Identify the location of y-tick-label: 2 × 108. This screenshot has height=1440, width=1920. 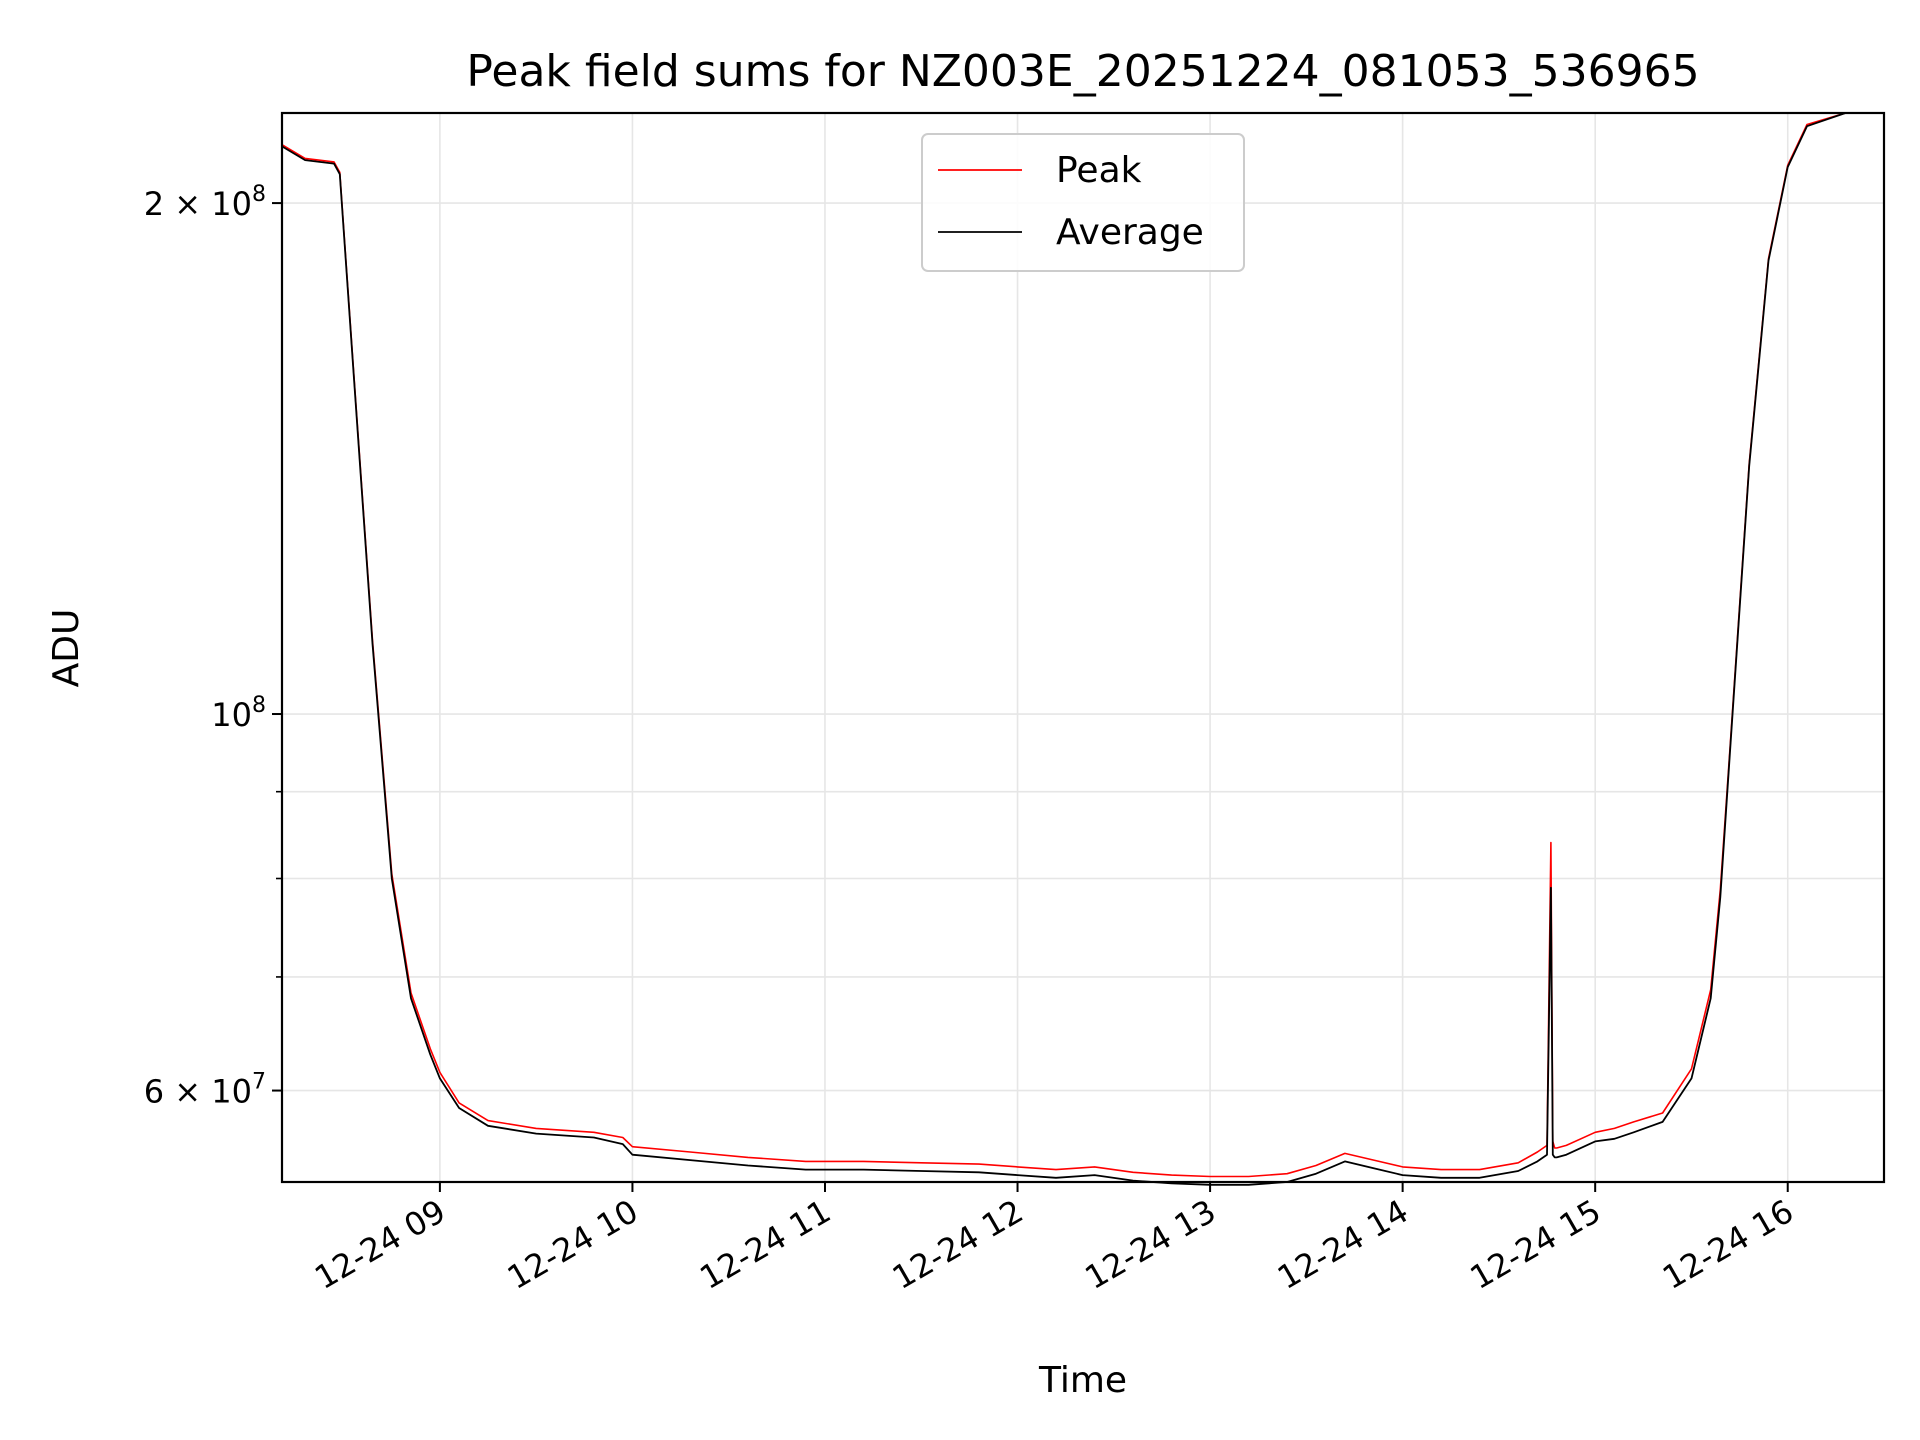
(205, 202).